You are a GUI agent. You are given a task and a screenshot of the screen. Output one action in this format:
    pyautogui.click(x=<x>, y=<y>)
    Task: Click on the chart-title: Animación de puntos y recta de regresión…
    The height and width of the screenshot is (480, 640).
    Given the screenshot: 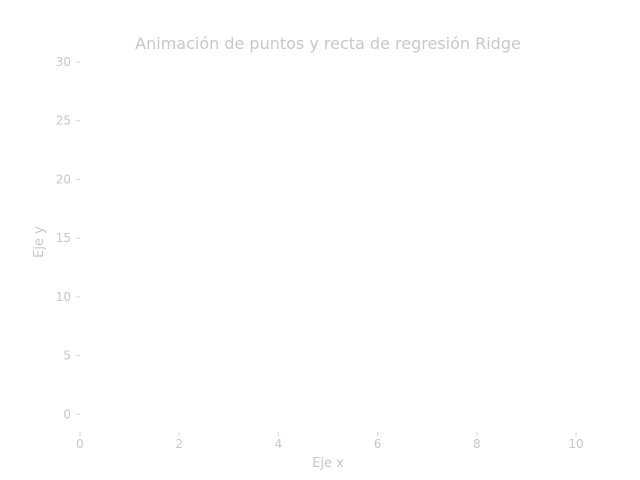 What is the action you would take?
    pyautogui.click(x=328, y=43)
    